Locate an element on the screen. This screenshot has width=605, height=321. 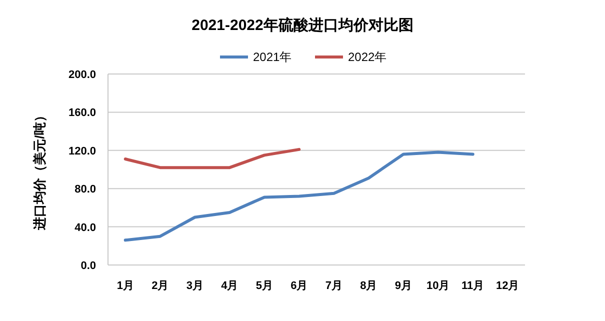
y-tick-label: 120.0 is located at coordinates (82, 151).